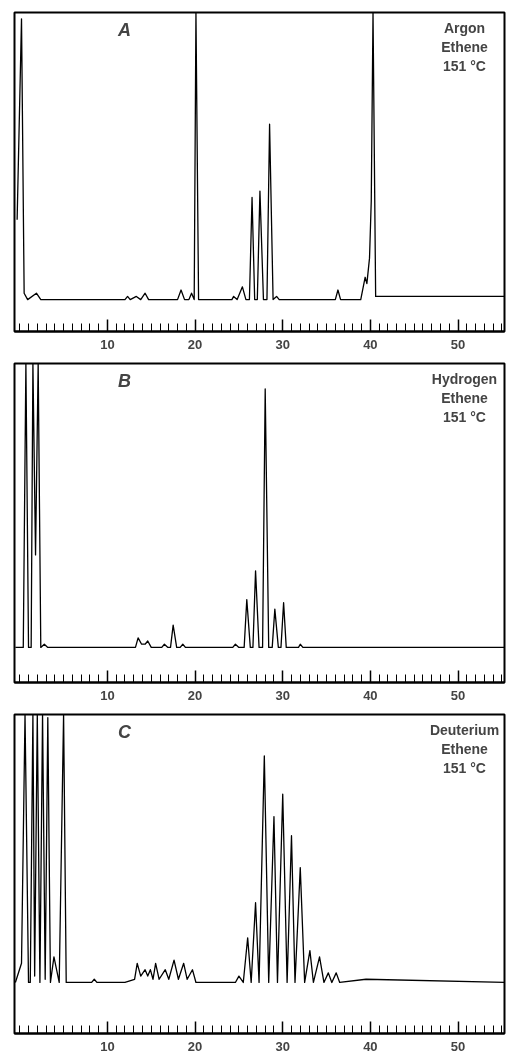  I want to click on annotation: C, so click(125, 731).